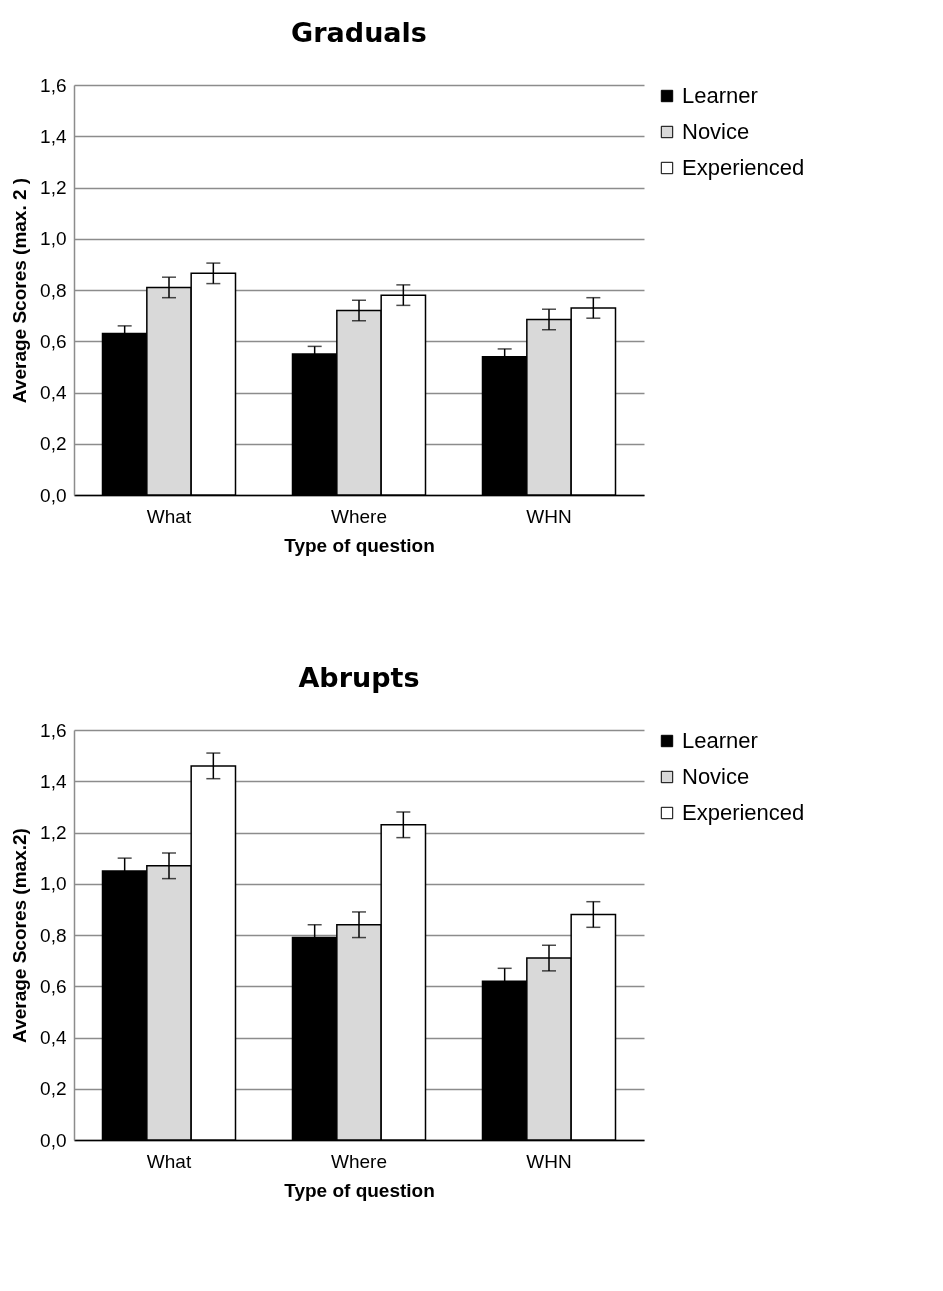 The width and height of the screenshot is (943, 1291). I want to click on chart-title: Abrupts, so click(359, 677).